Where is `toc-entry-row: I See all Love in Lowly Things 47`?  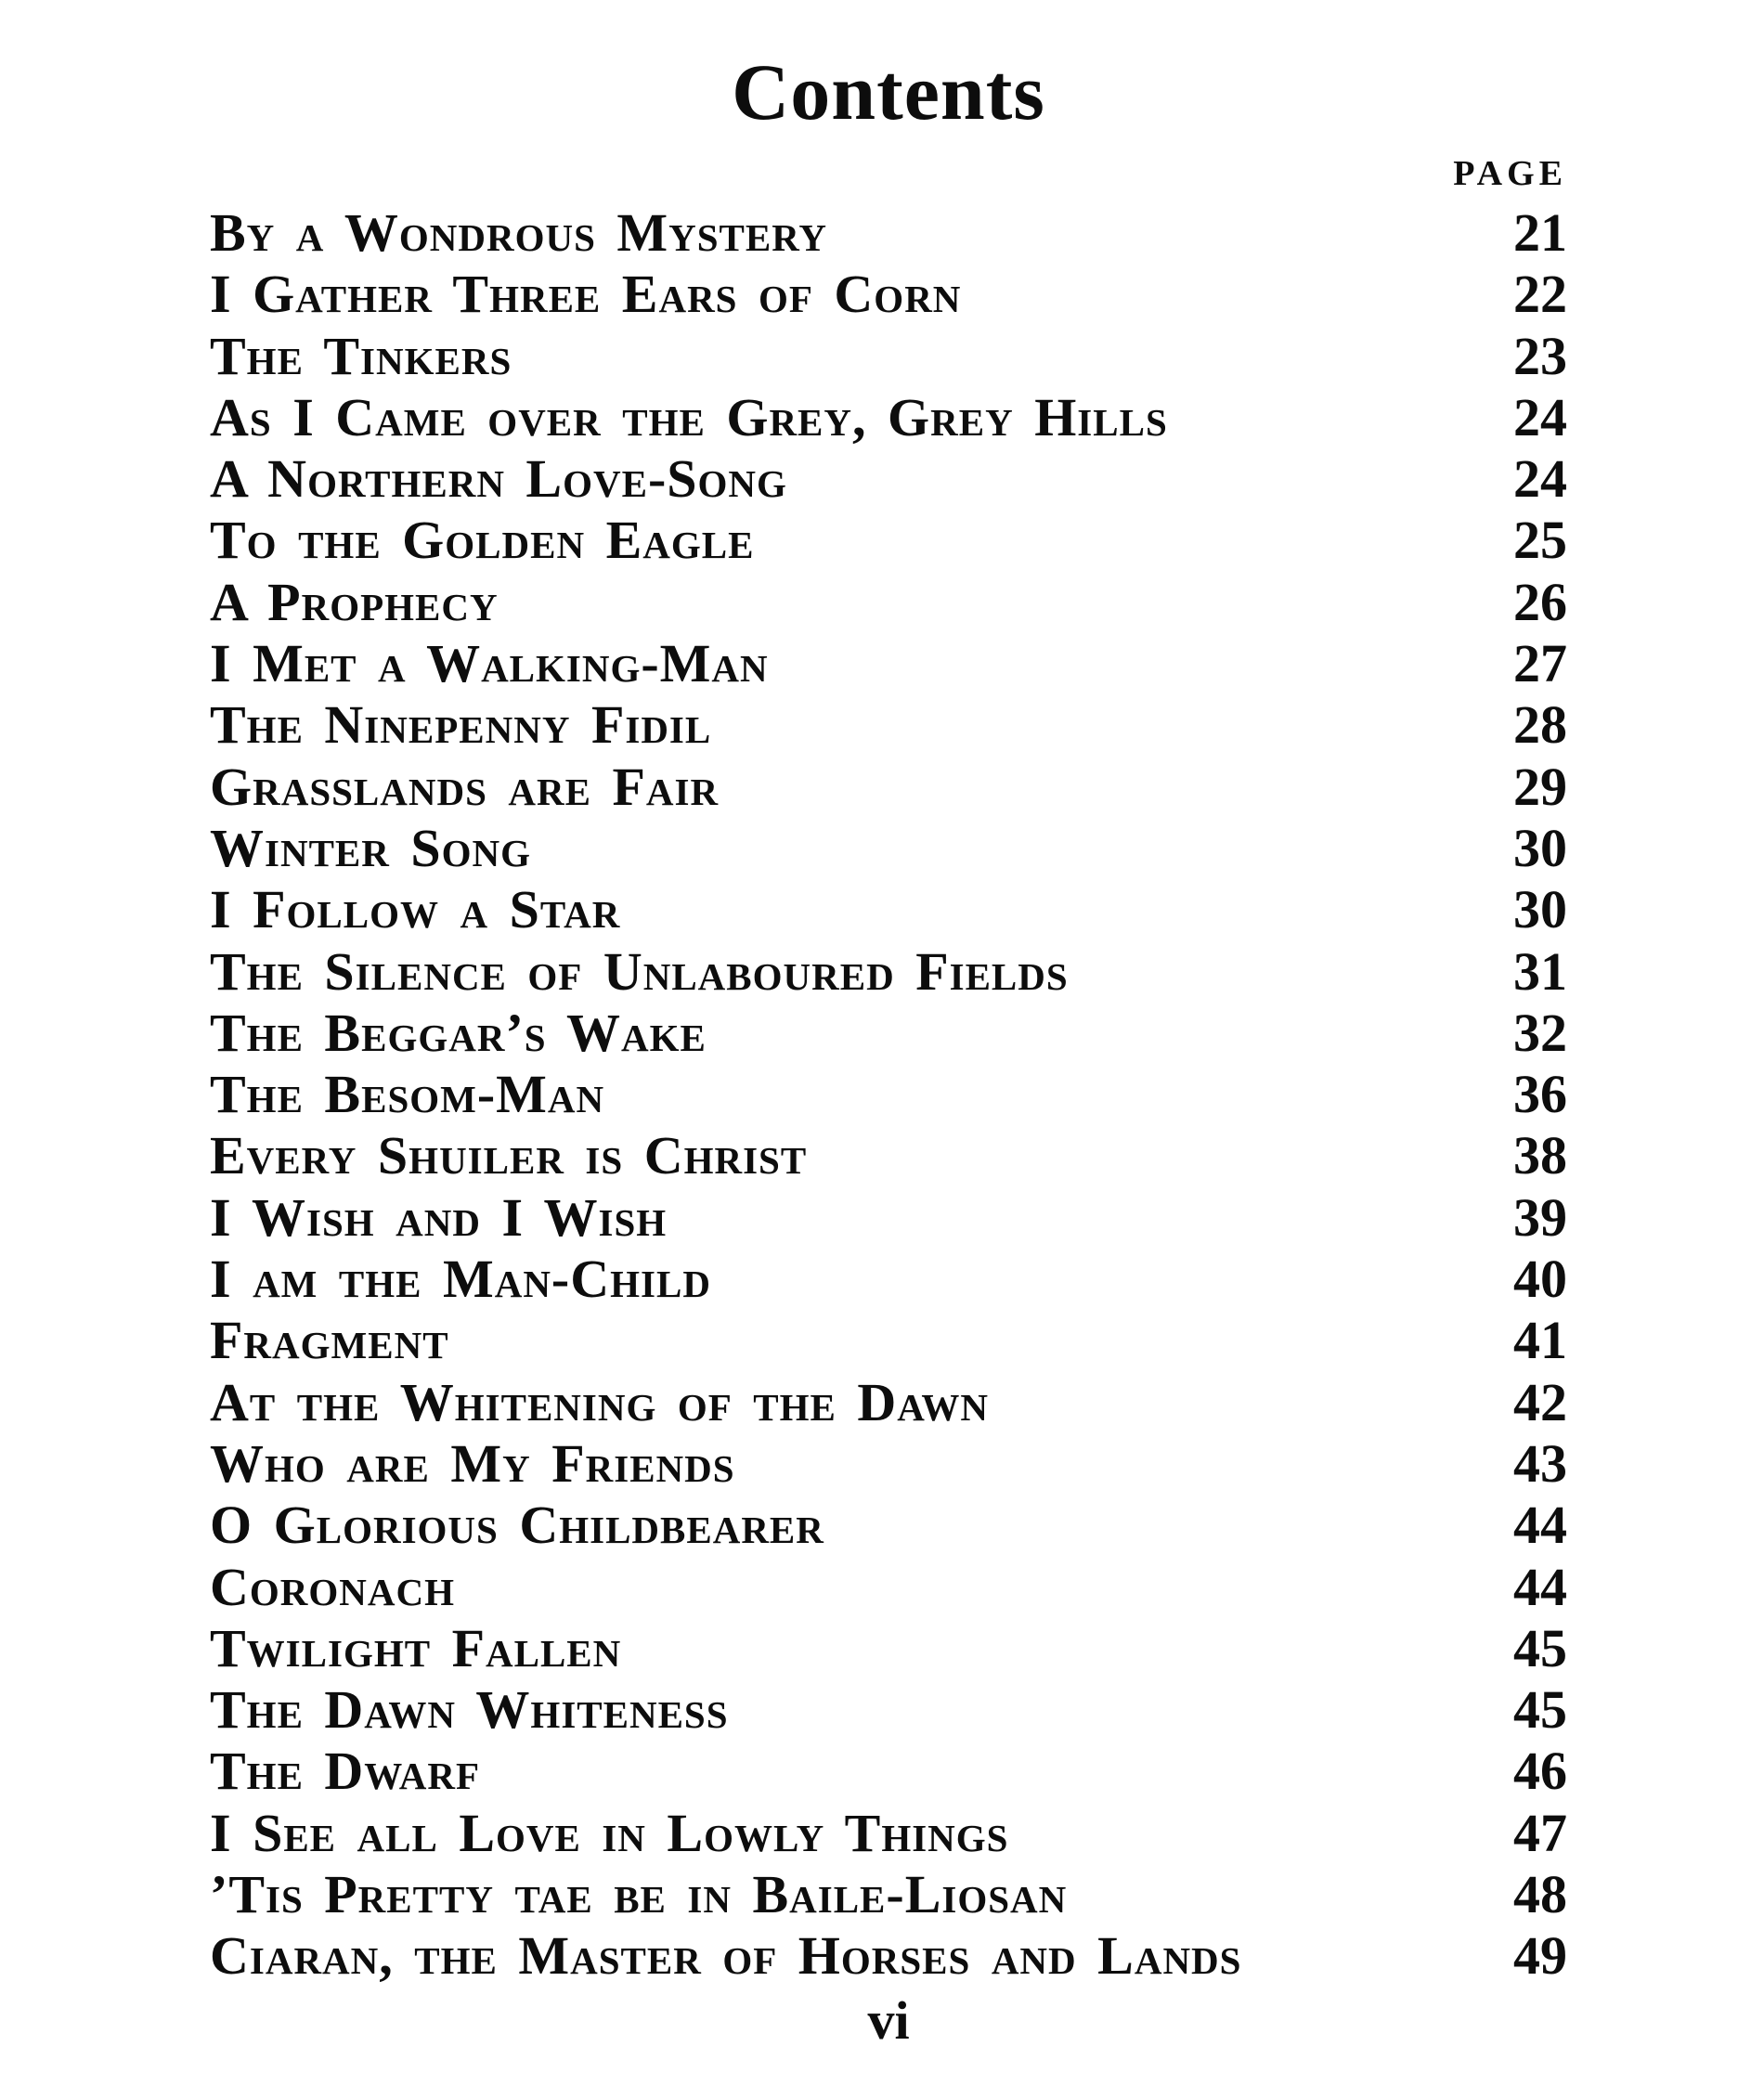
toc-entry-row: I See all Love in Lowly Things 47 is located at coordinates (888, 1834).